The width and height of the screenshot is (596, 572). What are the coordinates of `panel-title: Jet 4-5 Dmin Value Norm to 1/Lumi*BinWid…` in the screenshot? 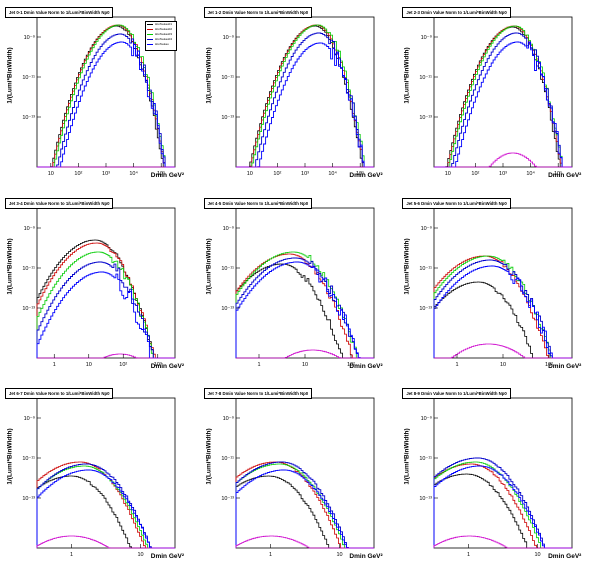 It's located at (258, 203).